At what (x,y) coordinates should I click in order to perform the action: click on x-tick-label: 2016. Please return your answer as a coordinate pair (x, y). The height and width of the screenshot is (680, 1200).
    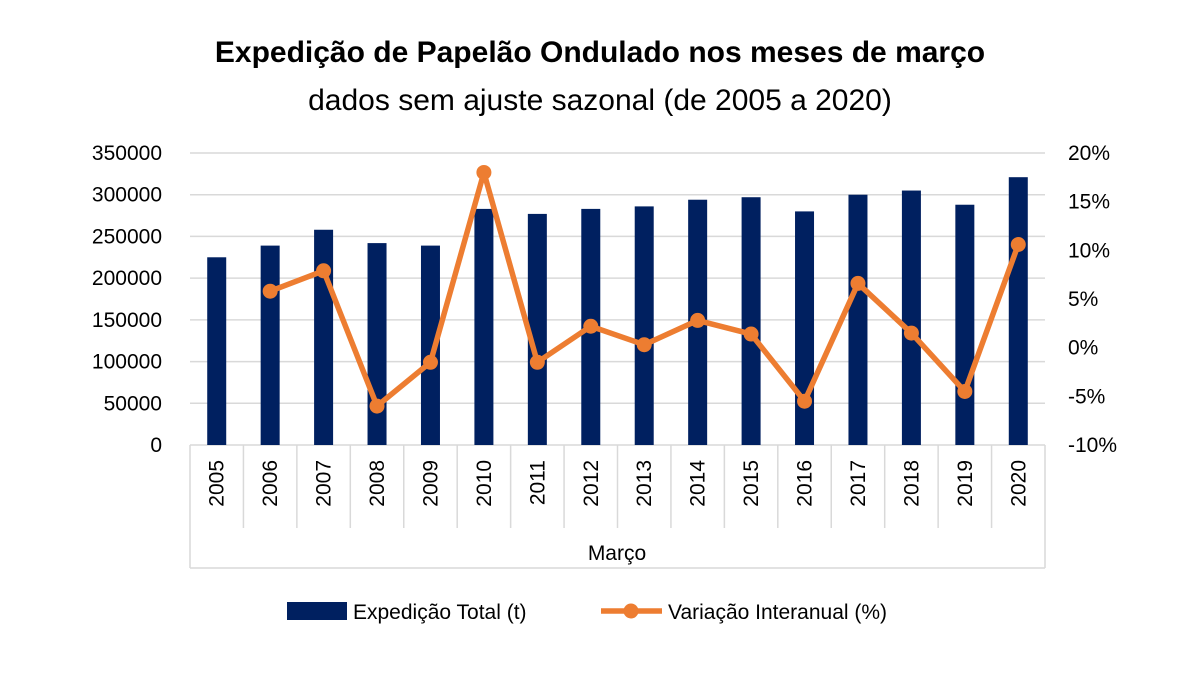
    Looking at the image, I should click on (805, 483).